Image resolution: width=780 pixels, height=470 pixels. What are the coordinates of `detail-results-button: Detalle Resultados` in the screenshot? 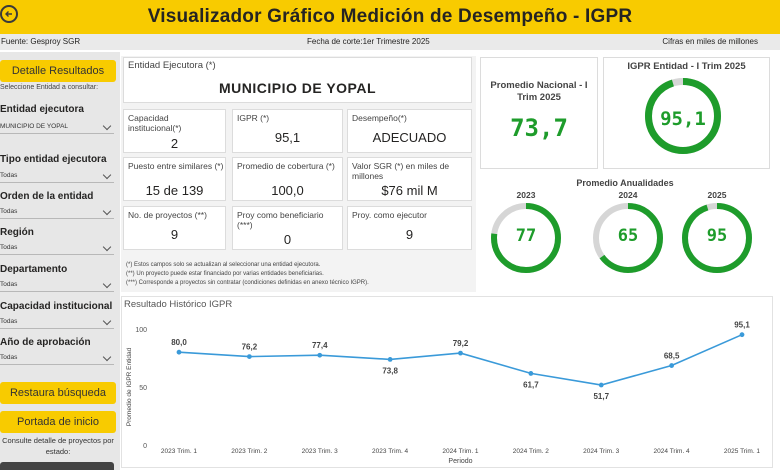 It's located at (58, 71).